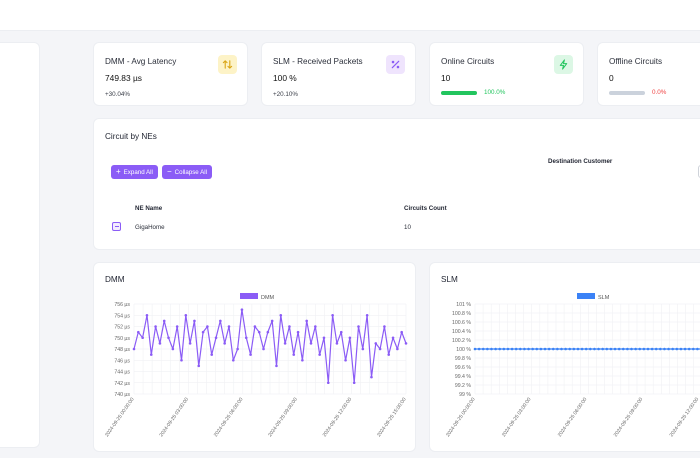 The width and height of the screenshot is (700, 458). Describe the element at coordinates (169, 171) in the screenshot. I see `minus-icon: −` at that location.